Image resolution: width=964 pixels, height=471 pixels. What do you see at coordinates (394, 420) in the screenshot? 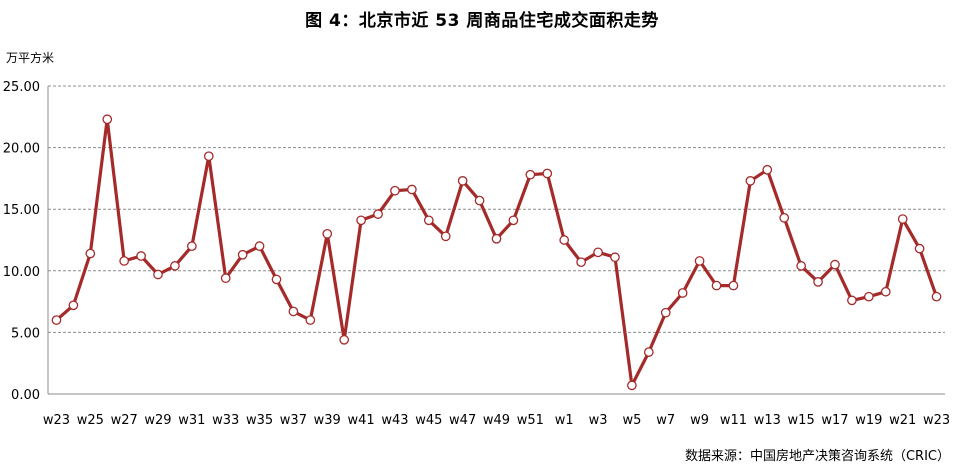
I see `x-tick-label: w43` at bounding box center [394, 420].